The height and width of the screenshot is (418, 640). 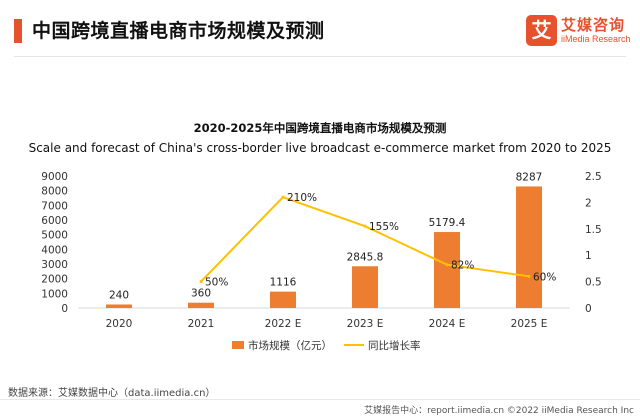 I want to click on bar-value-label: 1116, so click(x=283, y=283).